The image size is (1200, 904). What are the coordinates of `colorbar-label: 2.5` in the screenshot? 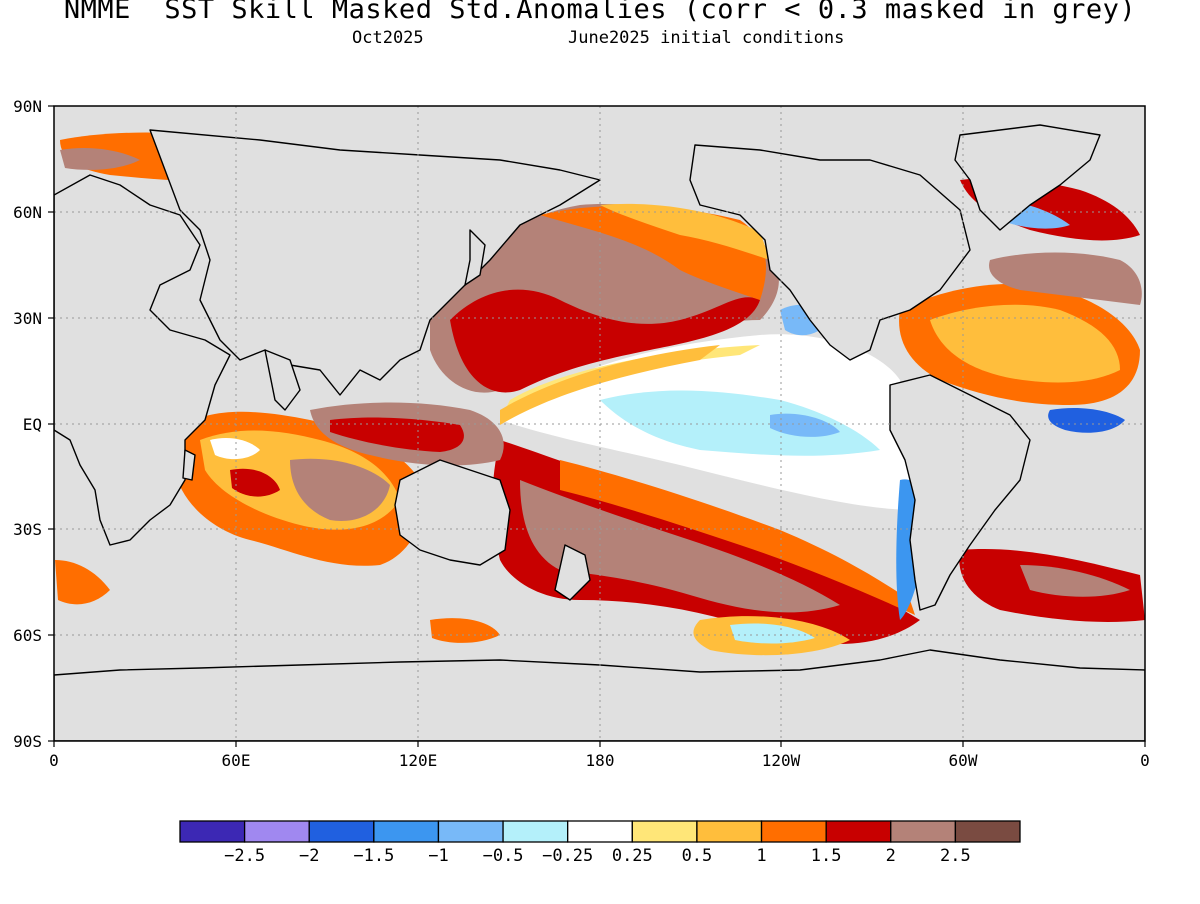 It's located at (955, 856).